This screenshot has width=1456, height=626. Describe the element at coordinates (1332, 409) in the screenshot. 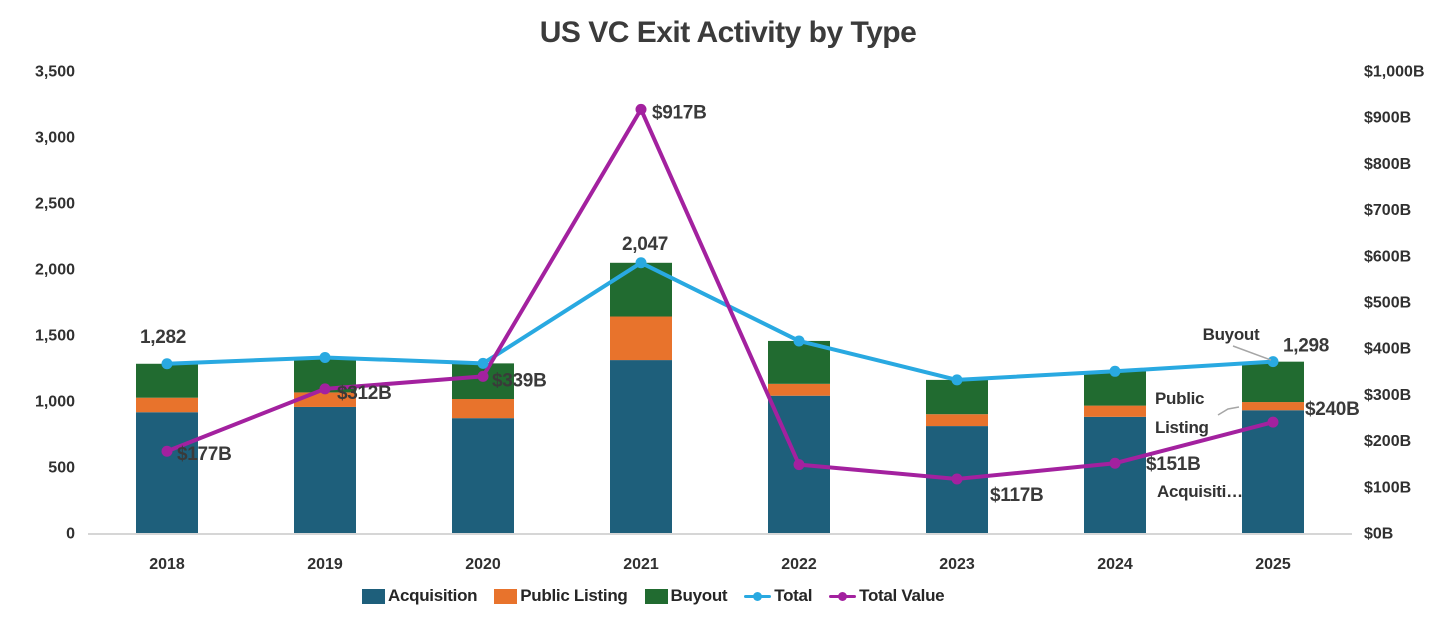

I see `label-total-value-2025: $240B` at that location.